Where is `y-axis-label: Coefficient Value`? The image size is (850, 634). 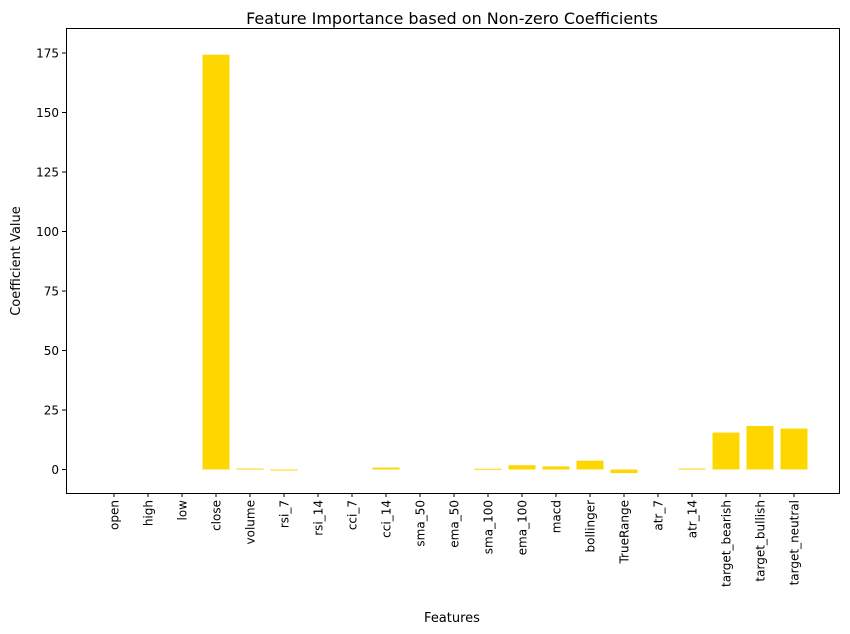 y-axis-label: Coefficient Value is located at coordinates (16, 261).